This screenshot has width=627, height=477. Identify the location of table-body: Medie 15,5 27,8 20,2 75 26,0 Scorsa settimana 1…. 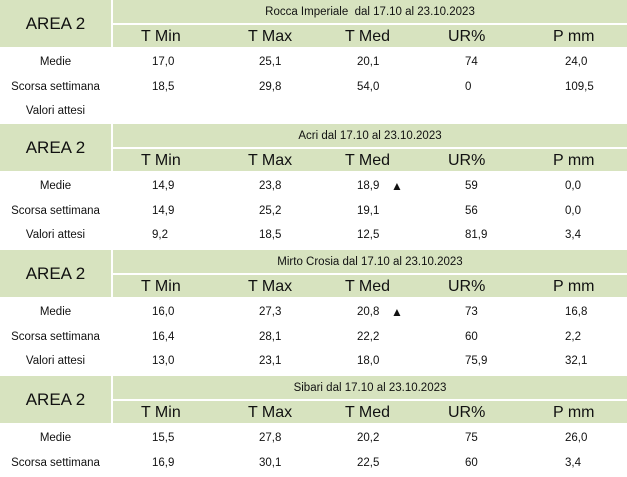
(313, 451).